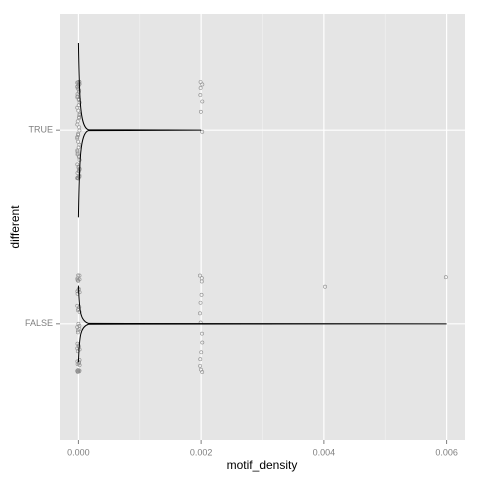 Image resolution: width=480 pixels, height=480 pixels. I want to click on x-axis-title: motif_density, so click(262, 465).